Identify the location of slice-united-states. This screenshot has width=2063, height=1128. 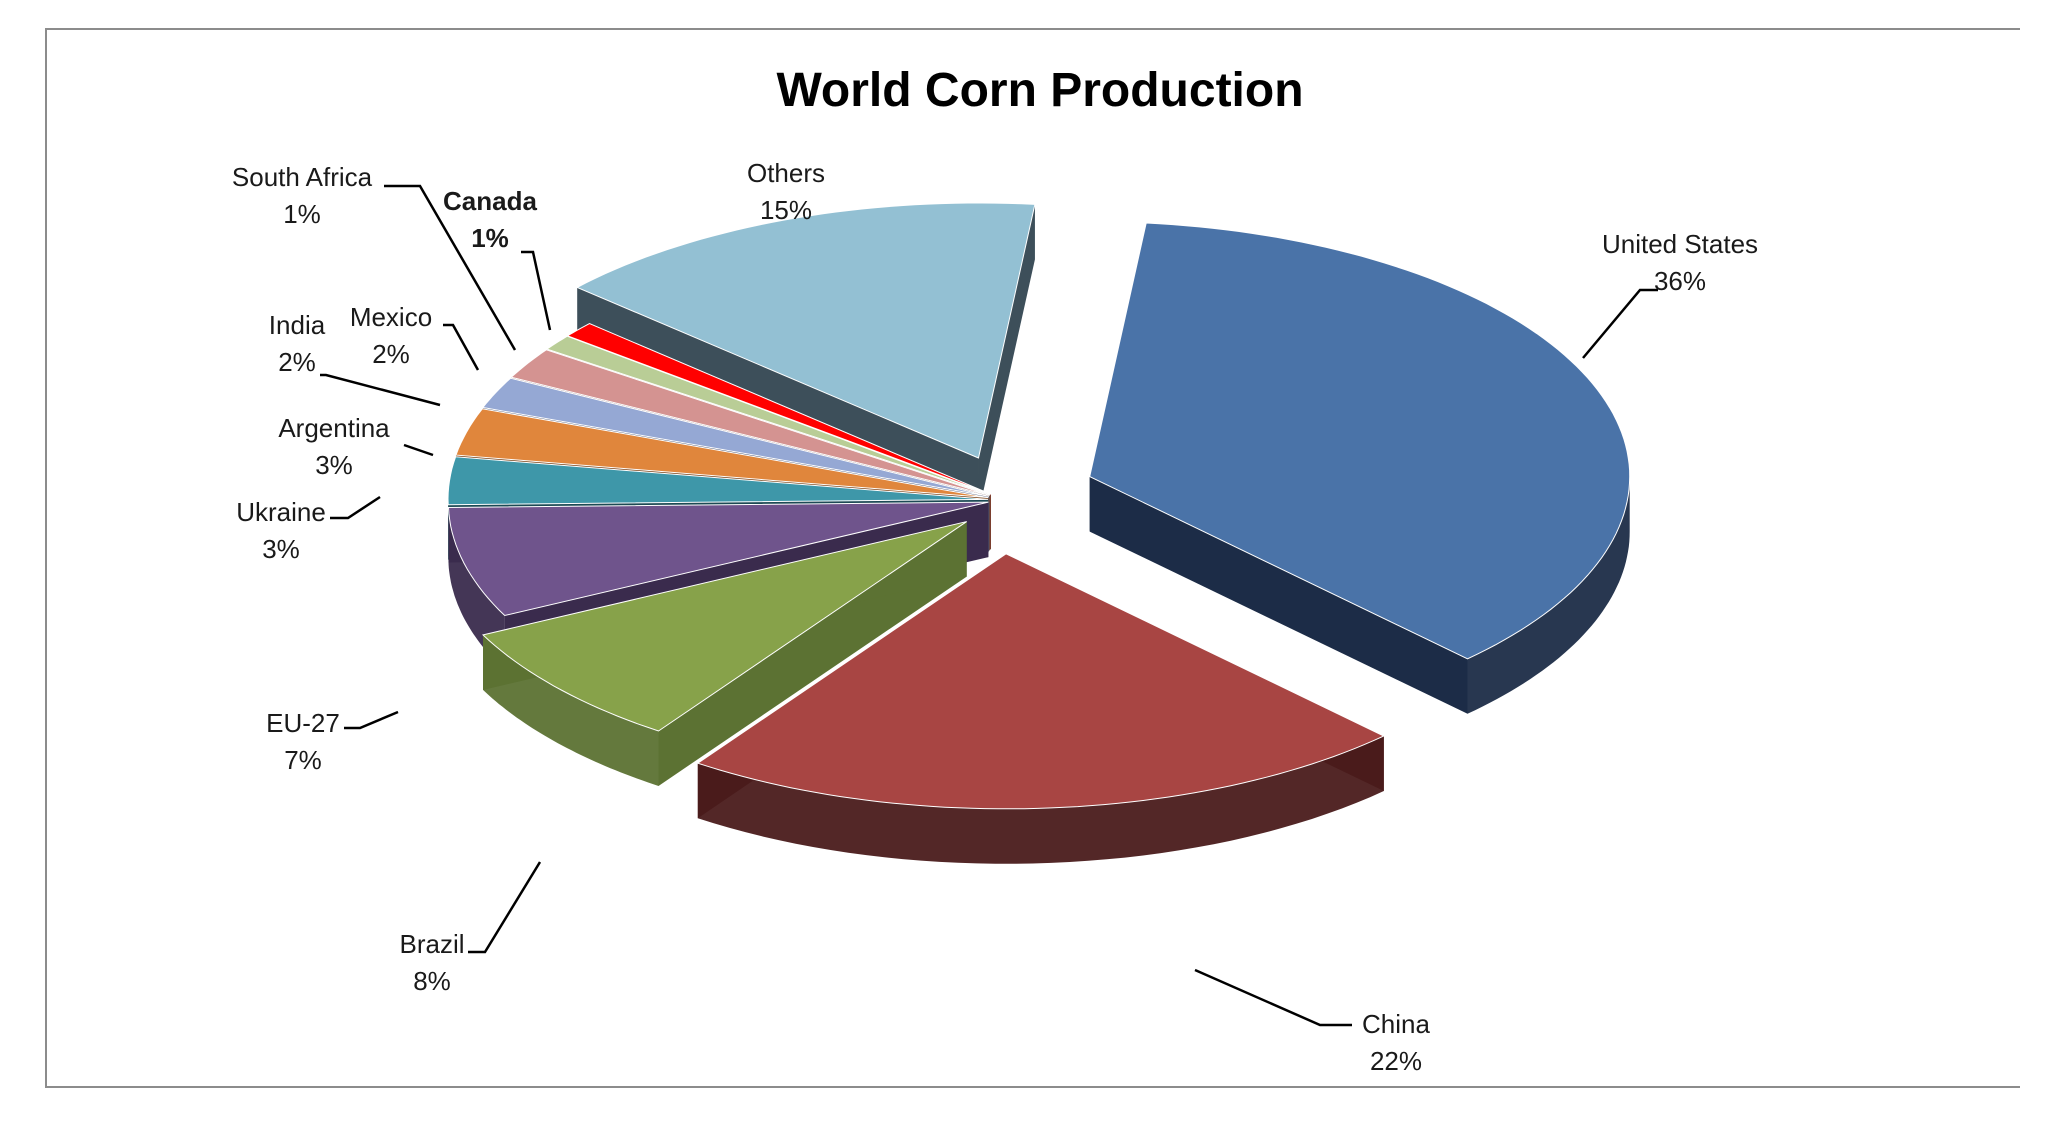
(1360, 441).